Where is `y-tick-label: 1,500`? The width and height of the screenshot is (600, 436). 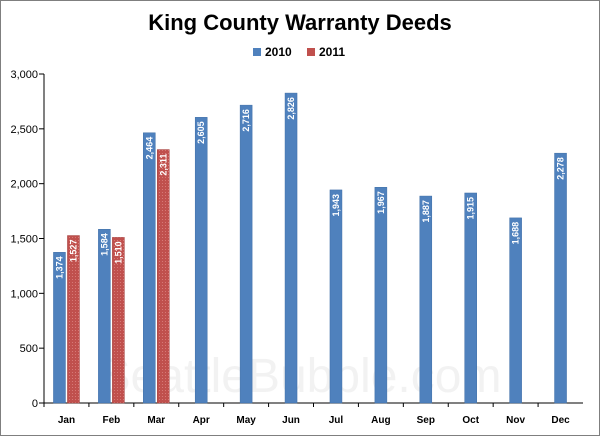 y-tick-label: 1,500 is located at coordinates (24, 240).